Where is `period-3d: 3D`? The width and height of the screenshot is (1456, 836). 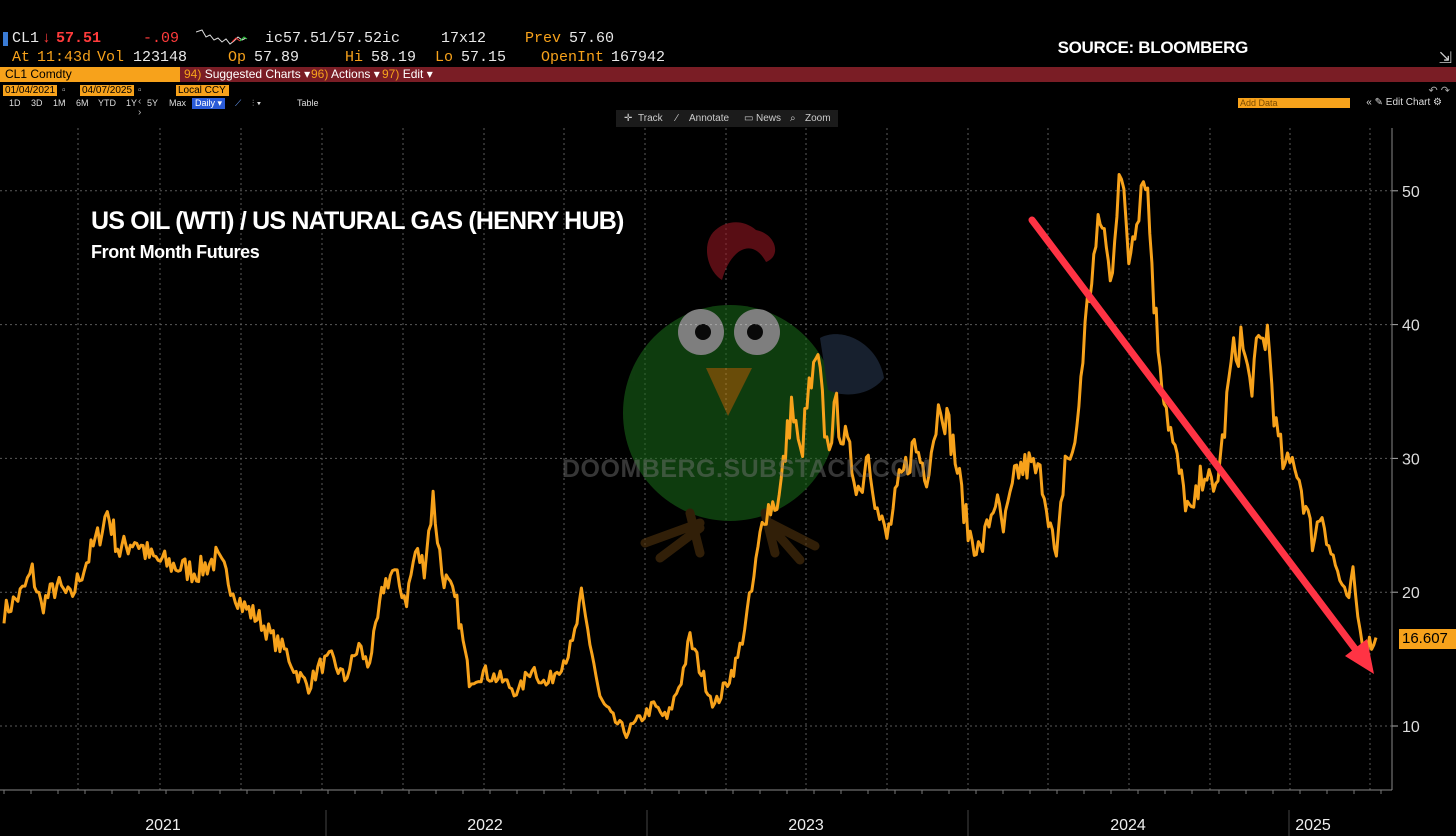 period-3d: 3D is located at coordinates (37, 103).